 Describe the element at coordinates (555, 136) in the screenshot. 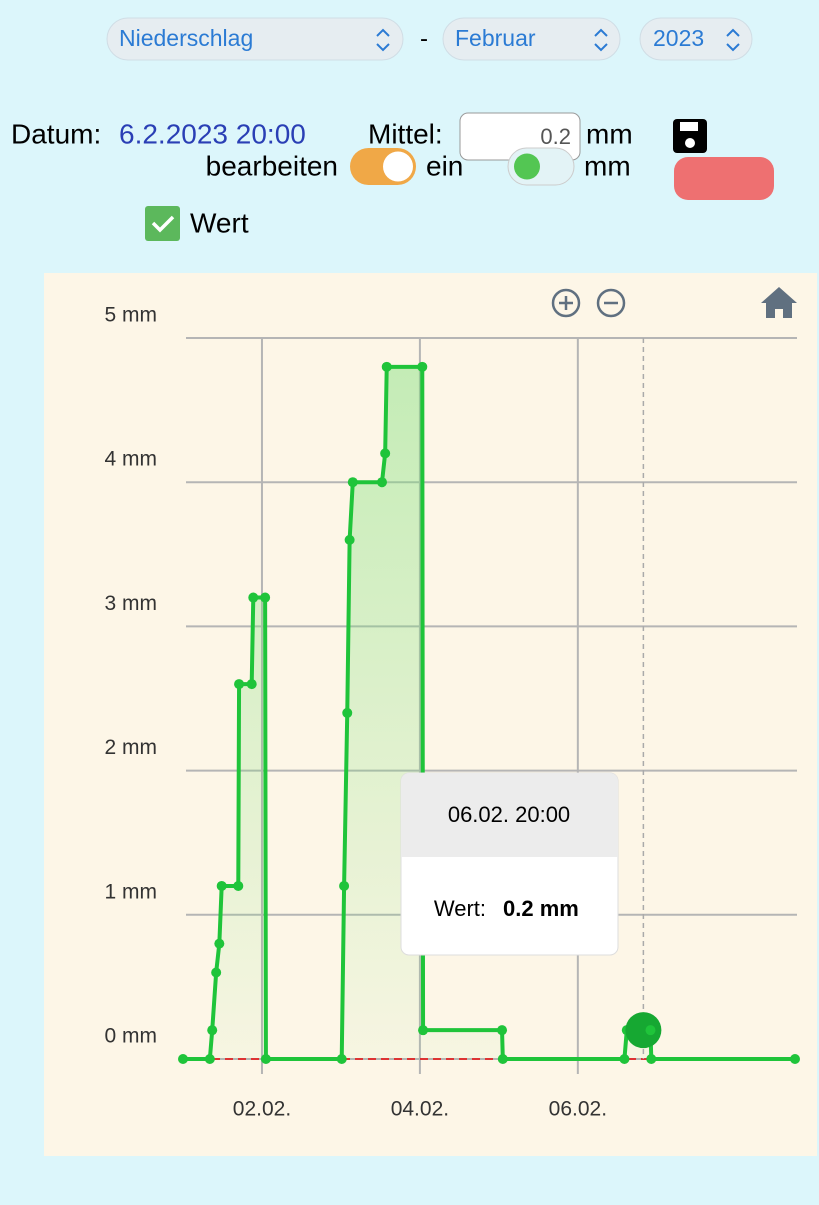

I see `input-value: 0.2` at that location.